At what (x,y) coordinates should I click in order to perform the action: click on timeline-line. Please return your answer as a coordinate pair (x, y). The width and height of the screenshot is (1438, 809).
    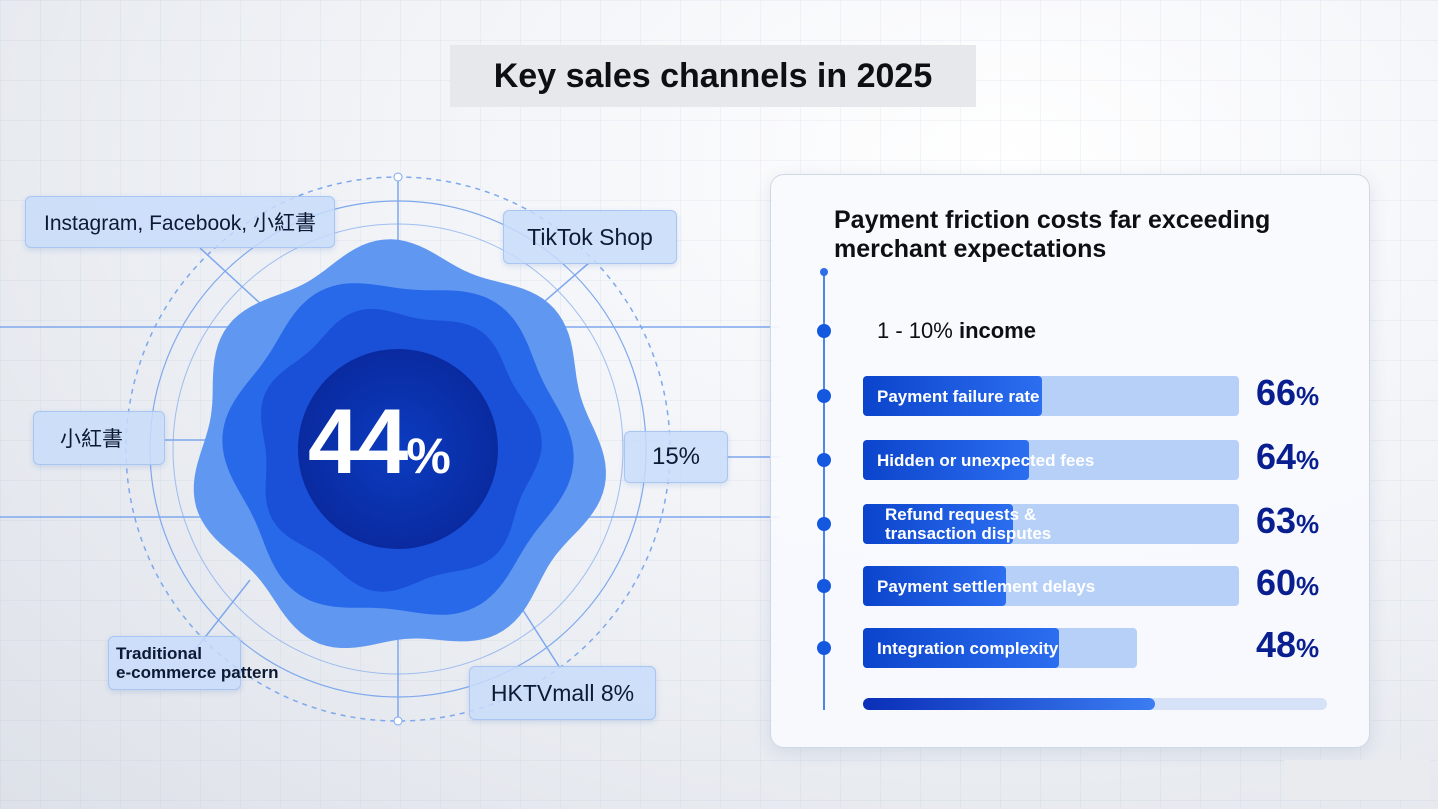
    Looking at the image, I should click on (824, 491).